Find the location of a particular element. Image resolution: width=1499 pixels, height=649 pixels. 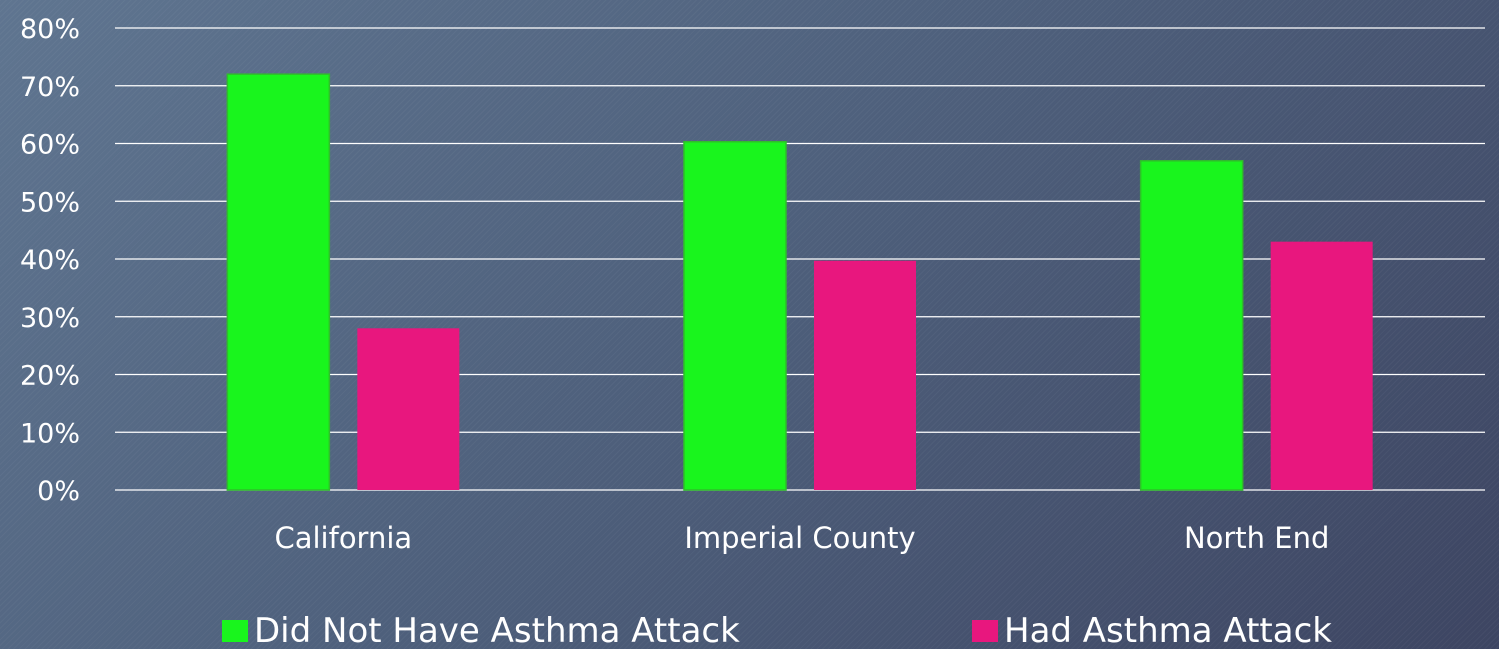

legend-label: Did Not Have Asthma Attack is located at coordinates (497, 629).